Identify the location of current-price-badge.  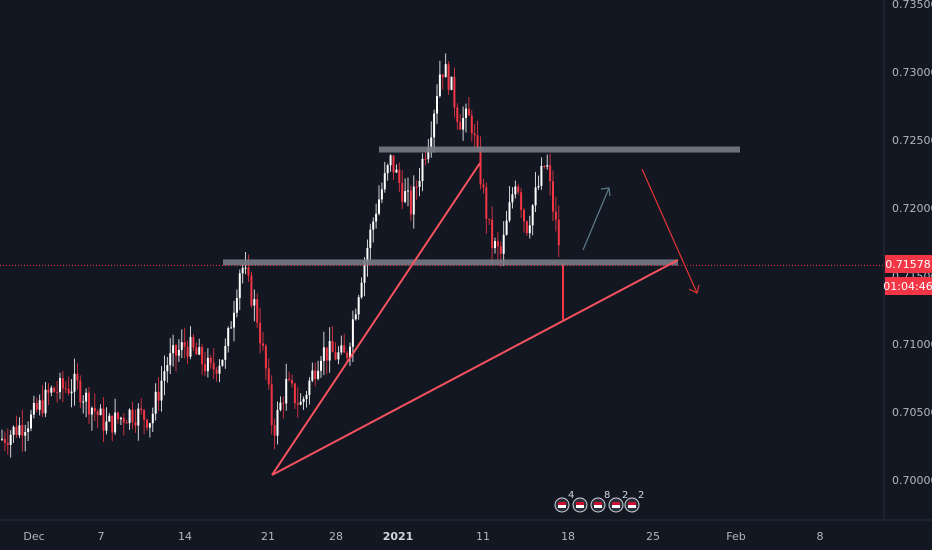
(908, 264).